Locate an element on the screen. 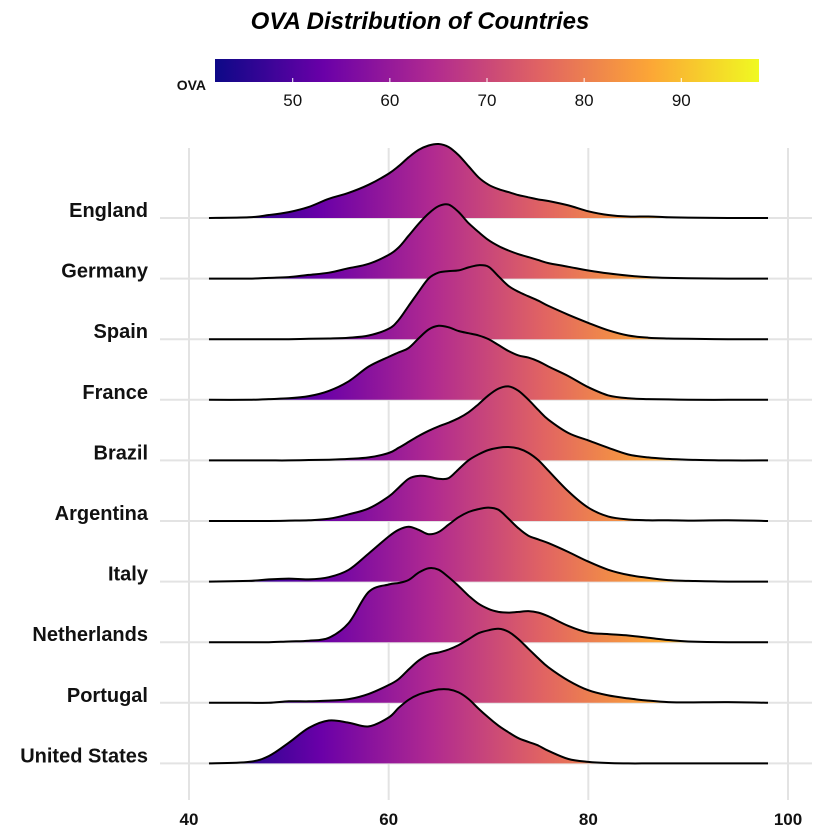  y-tick-label: Spain is located at coordinates (121, 332).